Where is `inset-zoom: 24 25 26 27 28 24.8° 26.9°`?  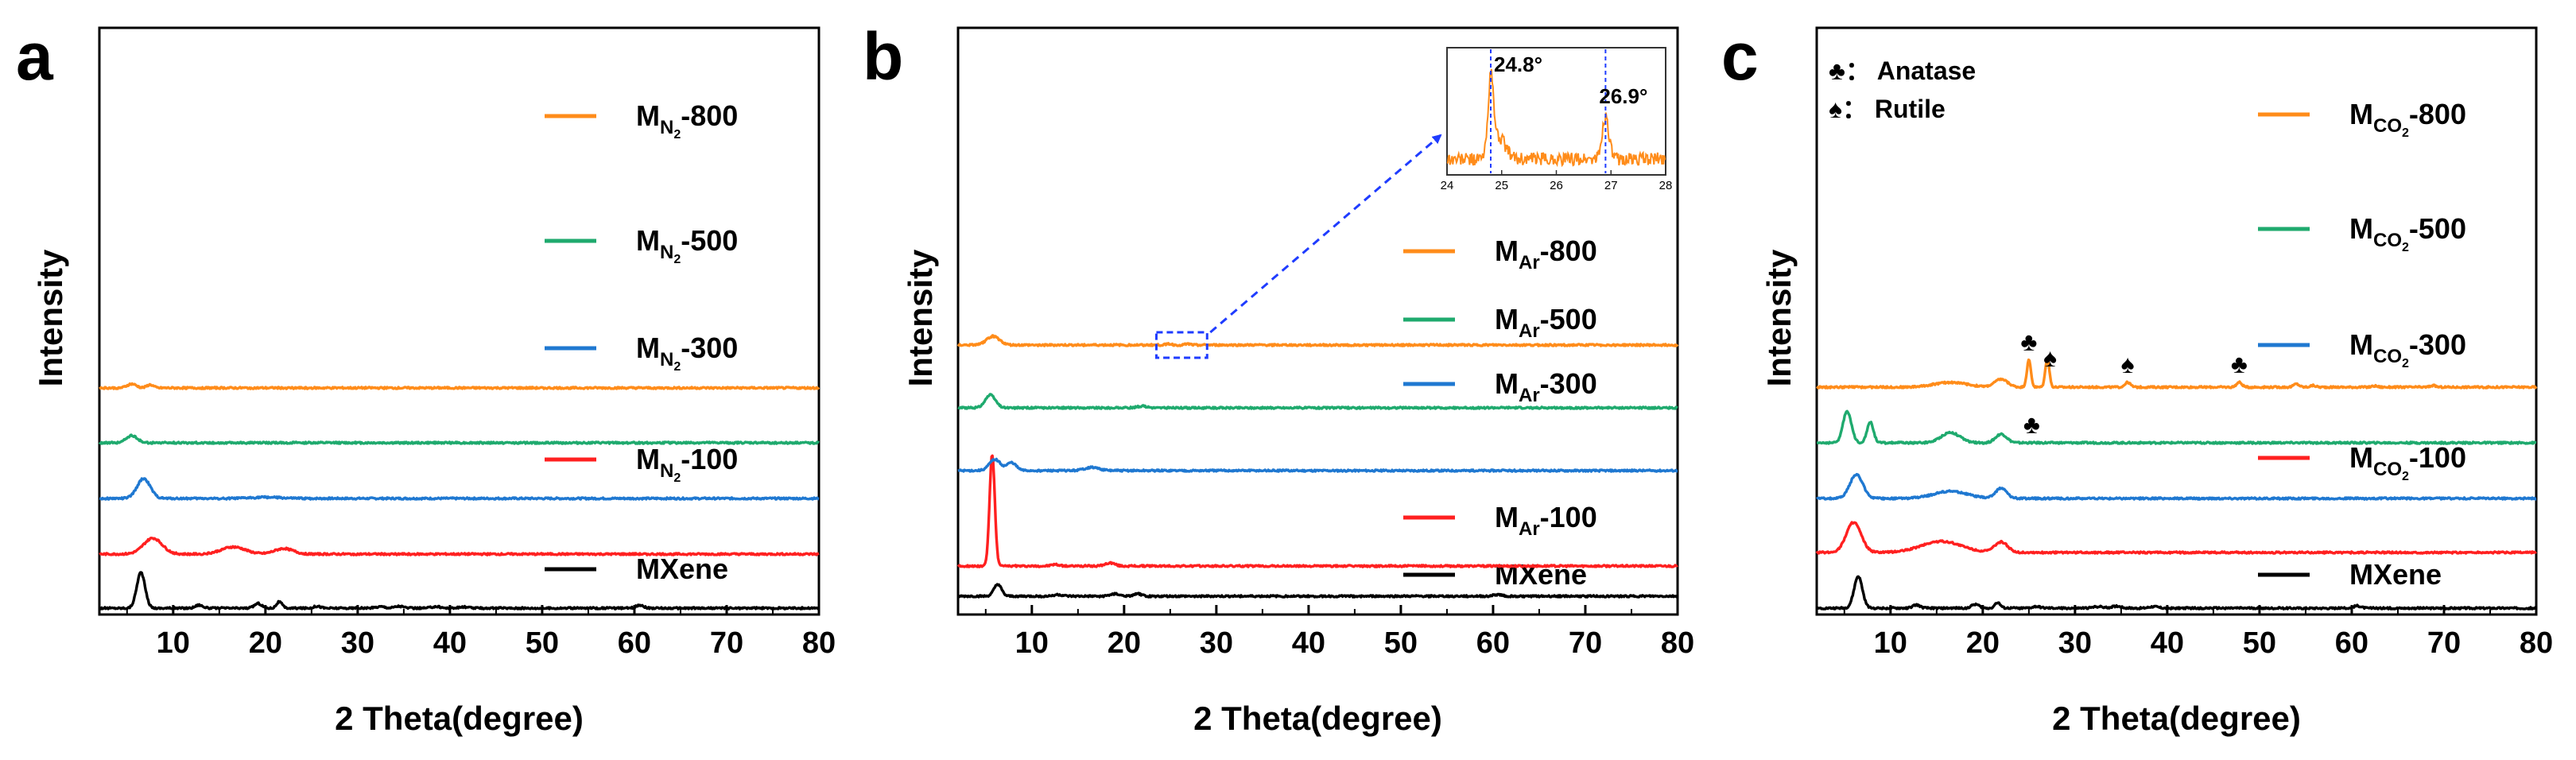 inset-zoom: 24 25 26 27 28 24.8° 26.9° is located at coordinates (1557, 119).